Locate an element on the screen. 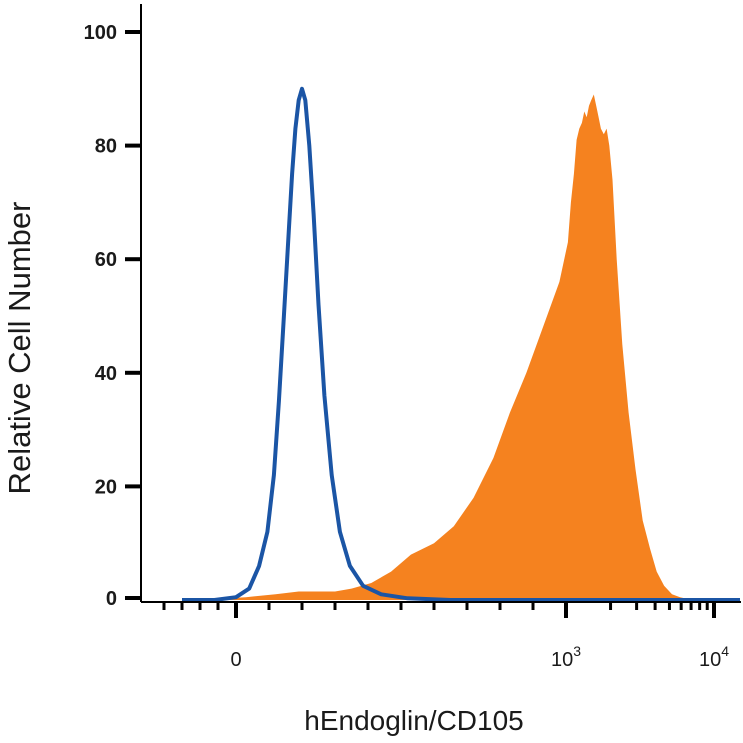 The image size is (743, 743). y-tick-label: 60 is located at coordinates (106, 260).